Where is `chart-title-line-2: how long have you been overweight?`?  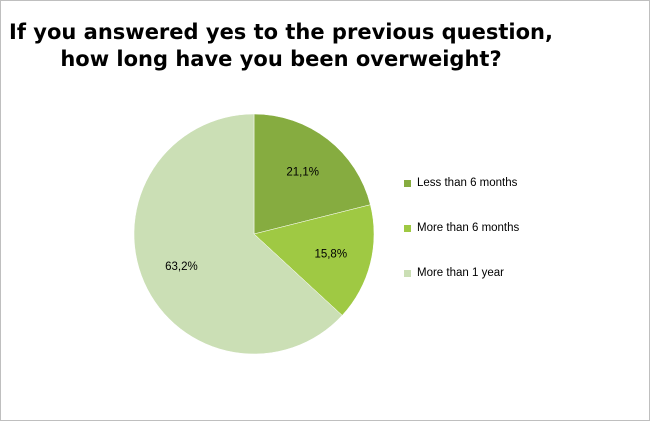 chart-title-line-2: how long have you been overweight? is located at coordinates (281, 59).